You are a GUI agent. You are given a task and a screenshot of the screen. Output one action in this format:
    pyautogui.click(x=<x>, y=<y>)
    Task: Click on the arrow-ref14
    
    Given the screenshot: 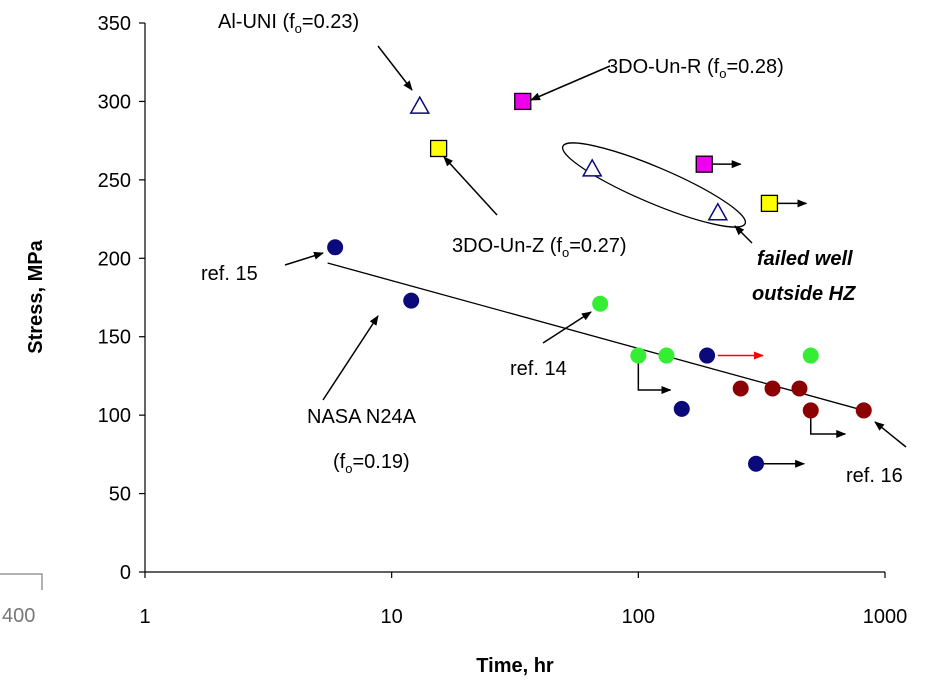 What is the action you would take?
    pyautogui.click(x=567, y=327)
    